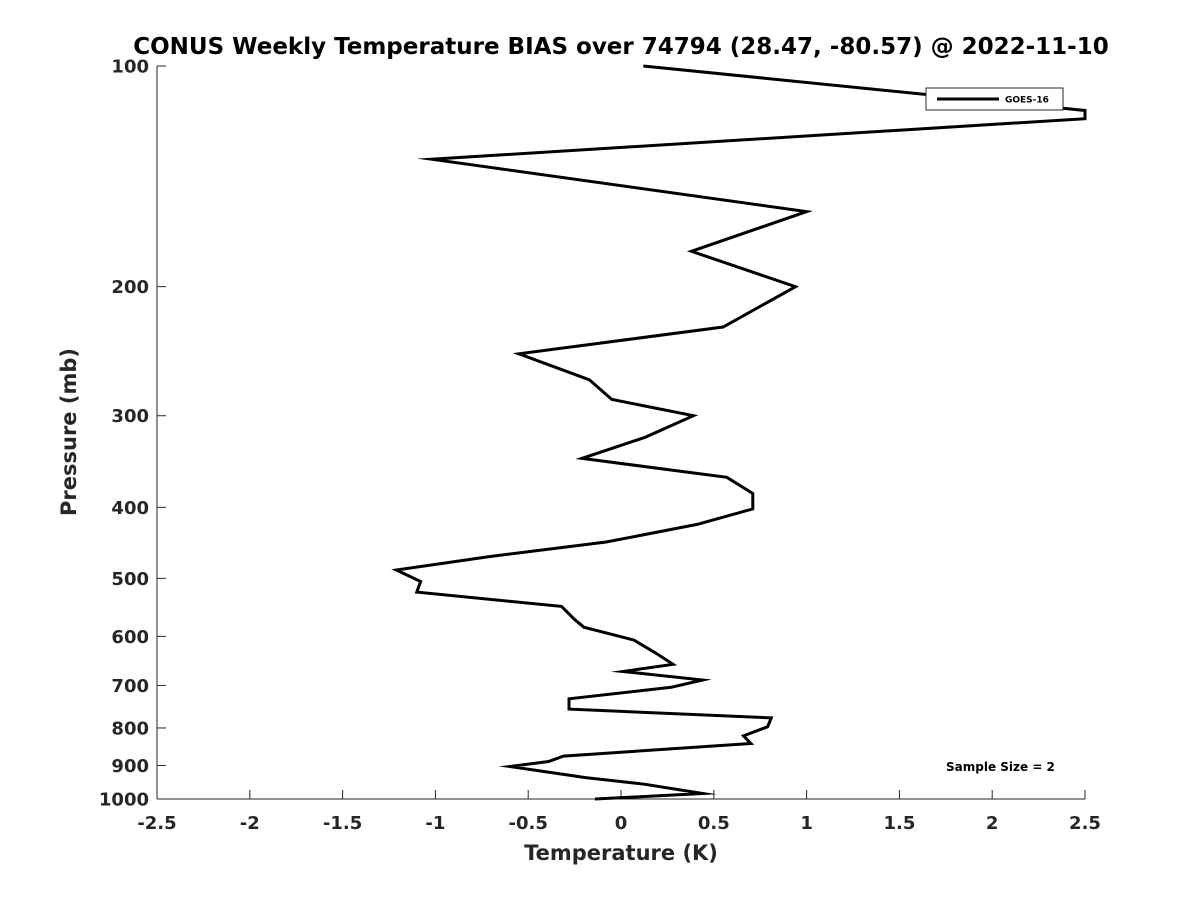 The height and width of the screenshot is (900, 1200). Describe the element at coordinates (130, 579) in the screenshot. I see `y-tick-label: 500` at that location.